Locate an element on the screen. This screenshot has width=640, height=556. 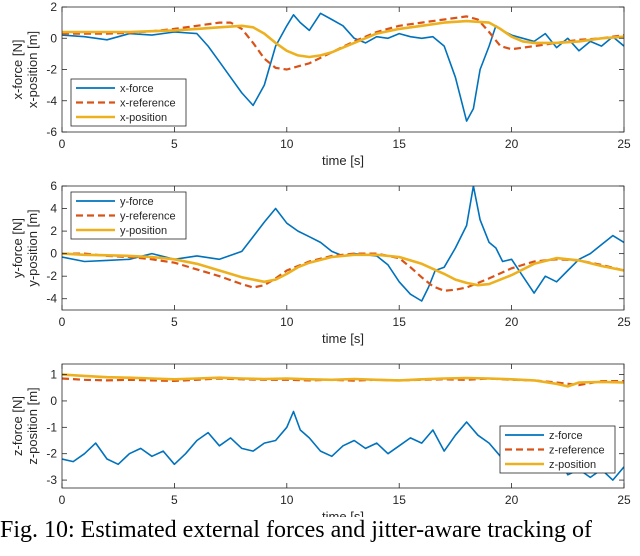
series-x-reference is located at coordinates (343, 43).